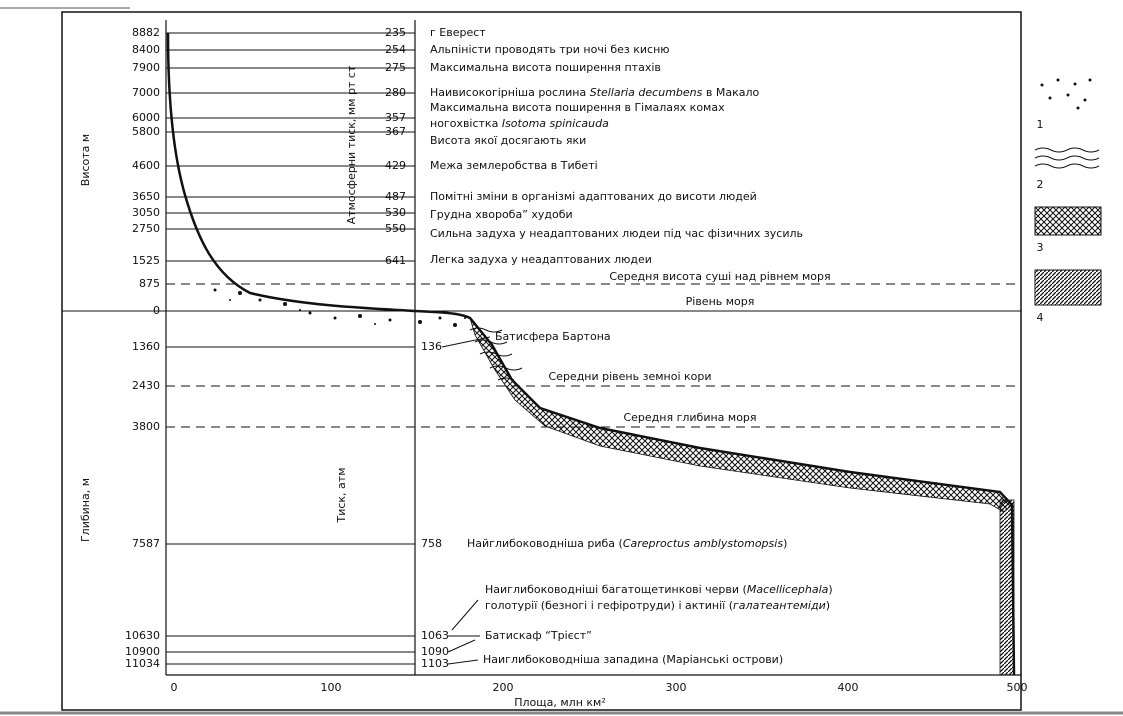  I want to click on pressure-value: 530, so click(395, 212).